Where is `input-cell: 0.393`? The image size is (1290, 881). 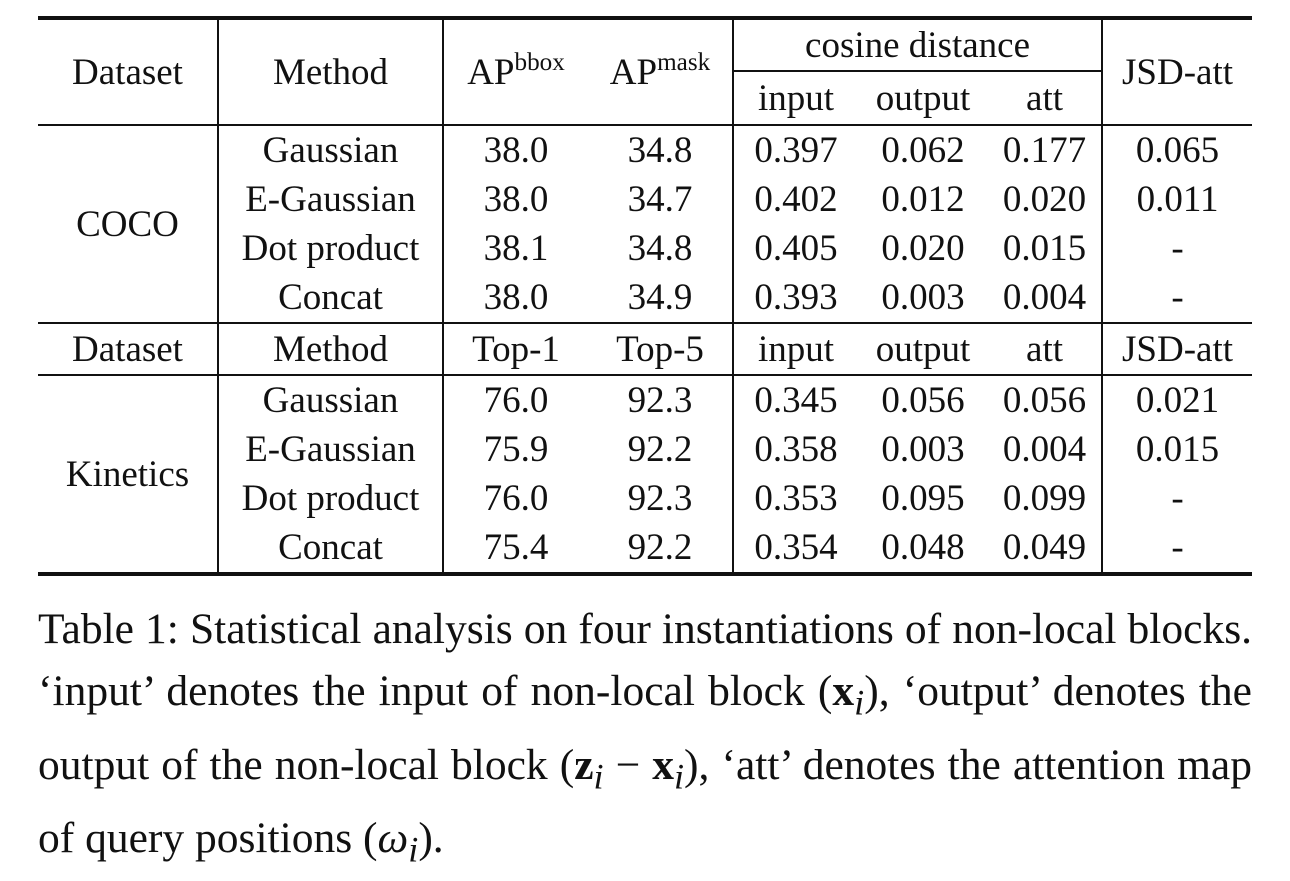 input-cell: 0.393 is located at coordinates (795, 298).